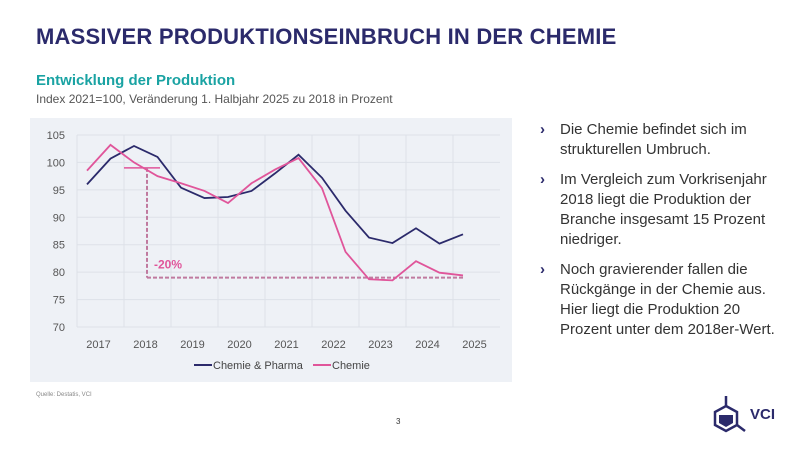 The width and height of the screenshot is (800, 450). What do you see at coordinates (98, 345) in the screenshot?
I see `x-tick-label: 2017` at bounding box center [98, 345].